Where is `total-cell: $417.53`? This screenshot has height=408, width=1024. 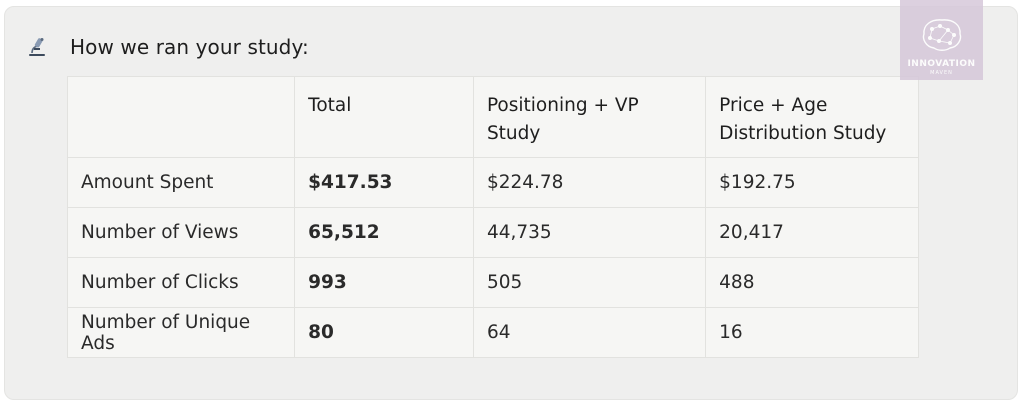
total-cell: $417.53 is located at coordinates (384, 182).